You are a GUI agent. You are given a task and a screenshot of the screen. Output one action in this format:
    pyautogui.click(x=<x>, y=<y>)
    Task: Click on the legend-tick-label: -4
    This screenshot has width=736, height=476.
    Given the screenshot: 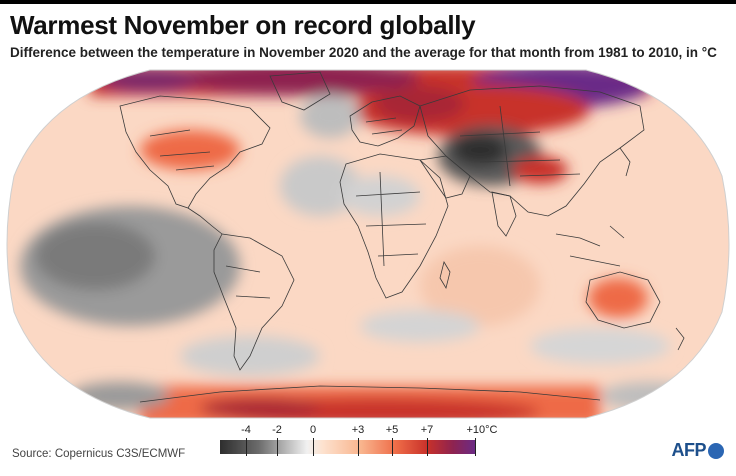 What is the action you would take?
    pyautogui.click(x=246, y=430)
    